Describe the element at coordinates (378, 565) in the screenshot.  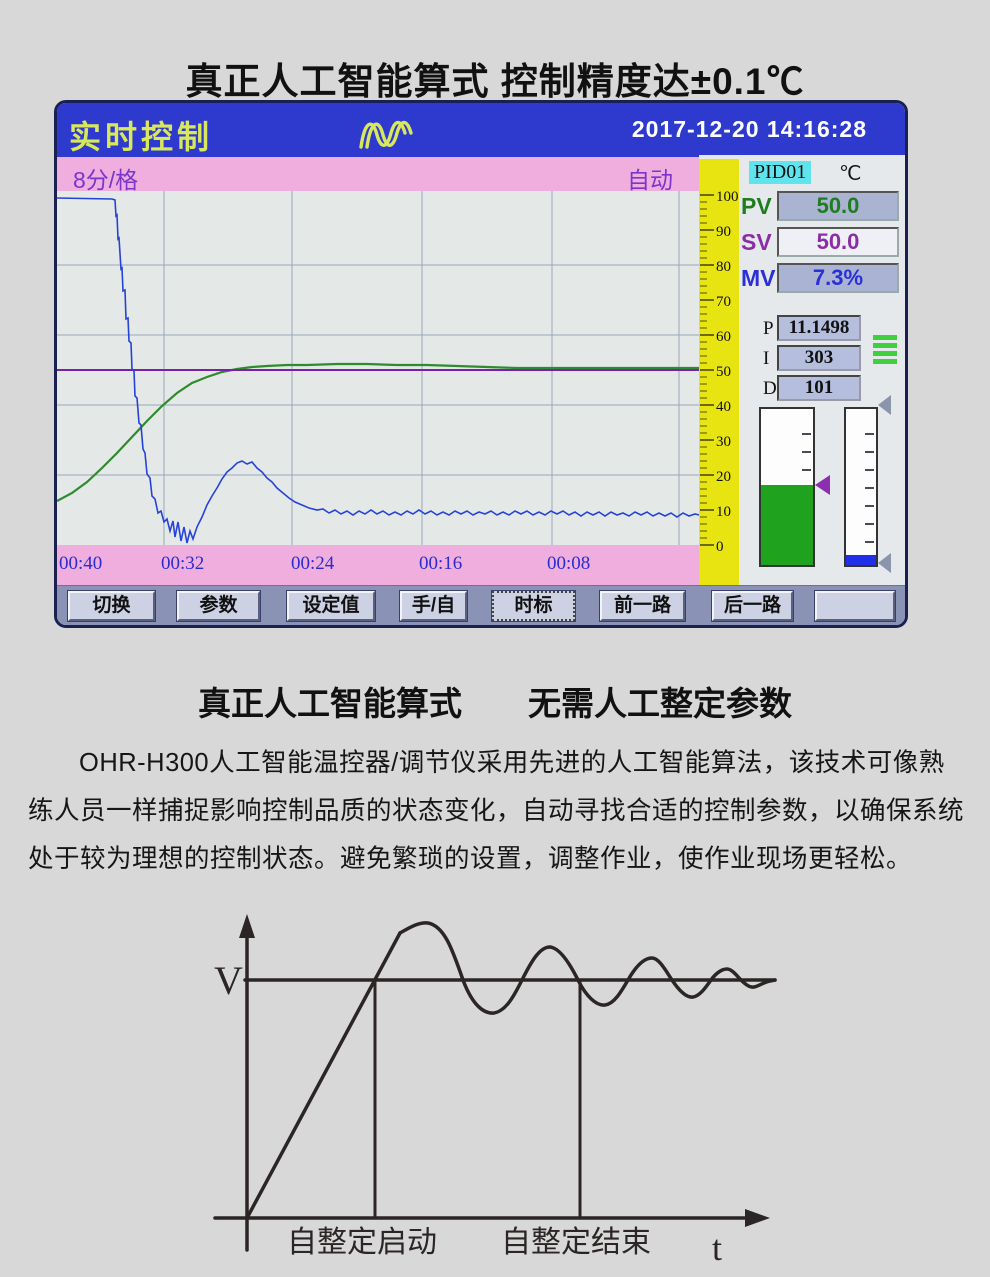
I see `time-axis-strip: 00:40 00:32 00:24 00:16 00:08` at that location.